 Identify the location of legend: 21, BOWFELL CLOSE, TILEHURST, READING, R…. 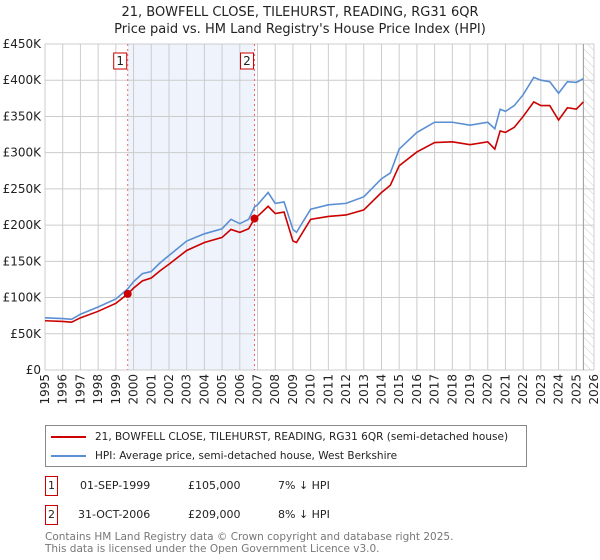
(286, 446).